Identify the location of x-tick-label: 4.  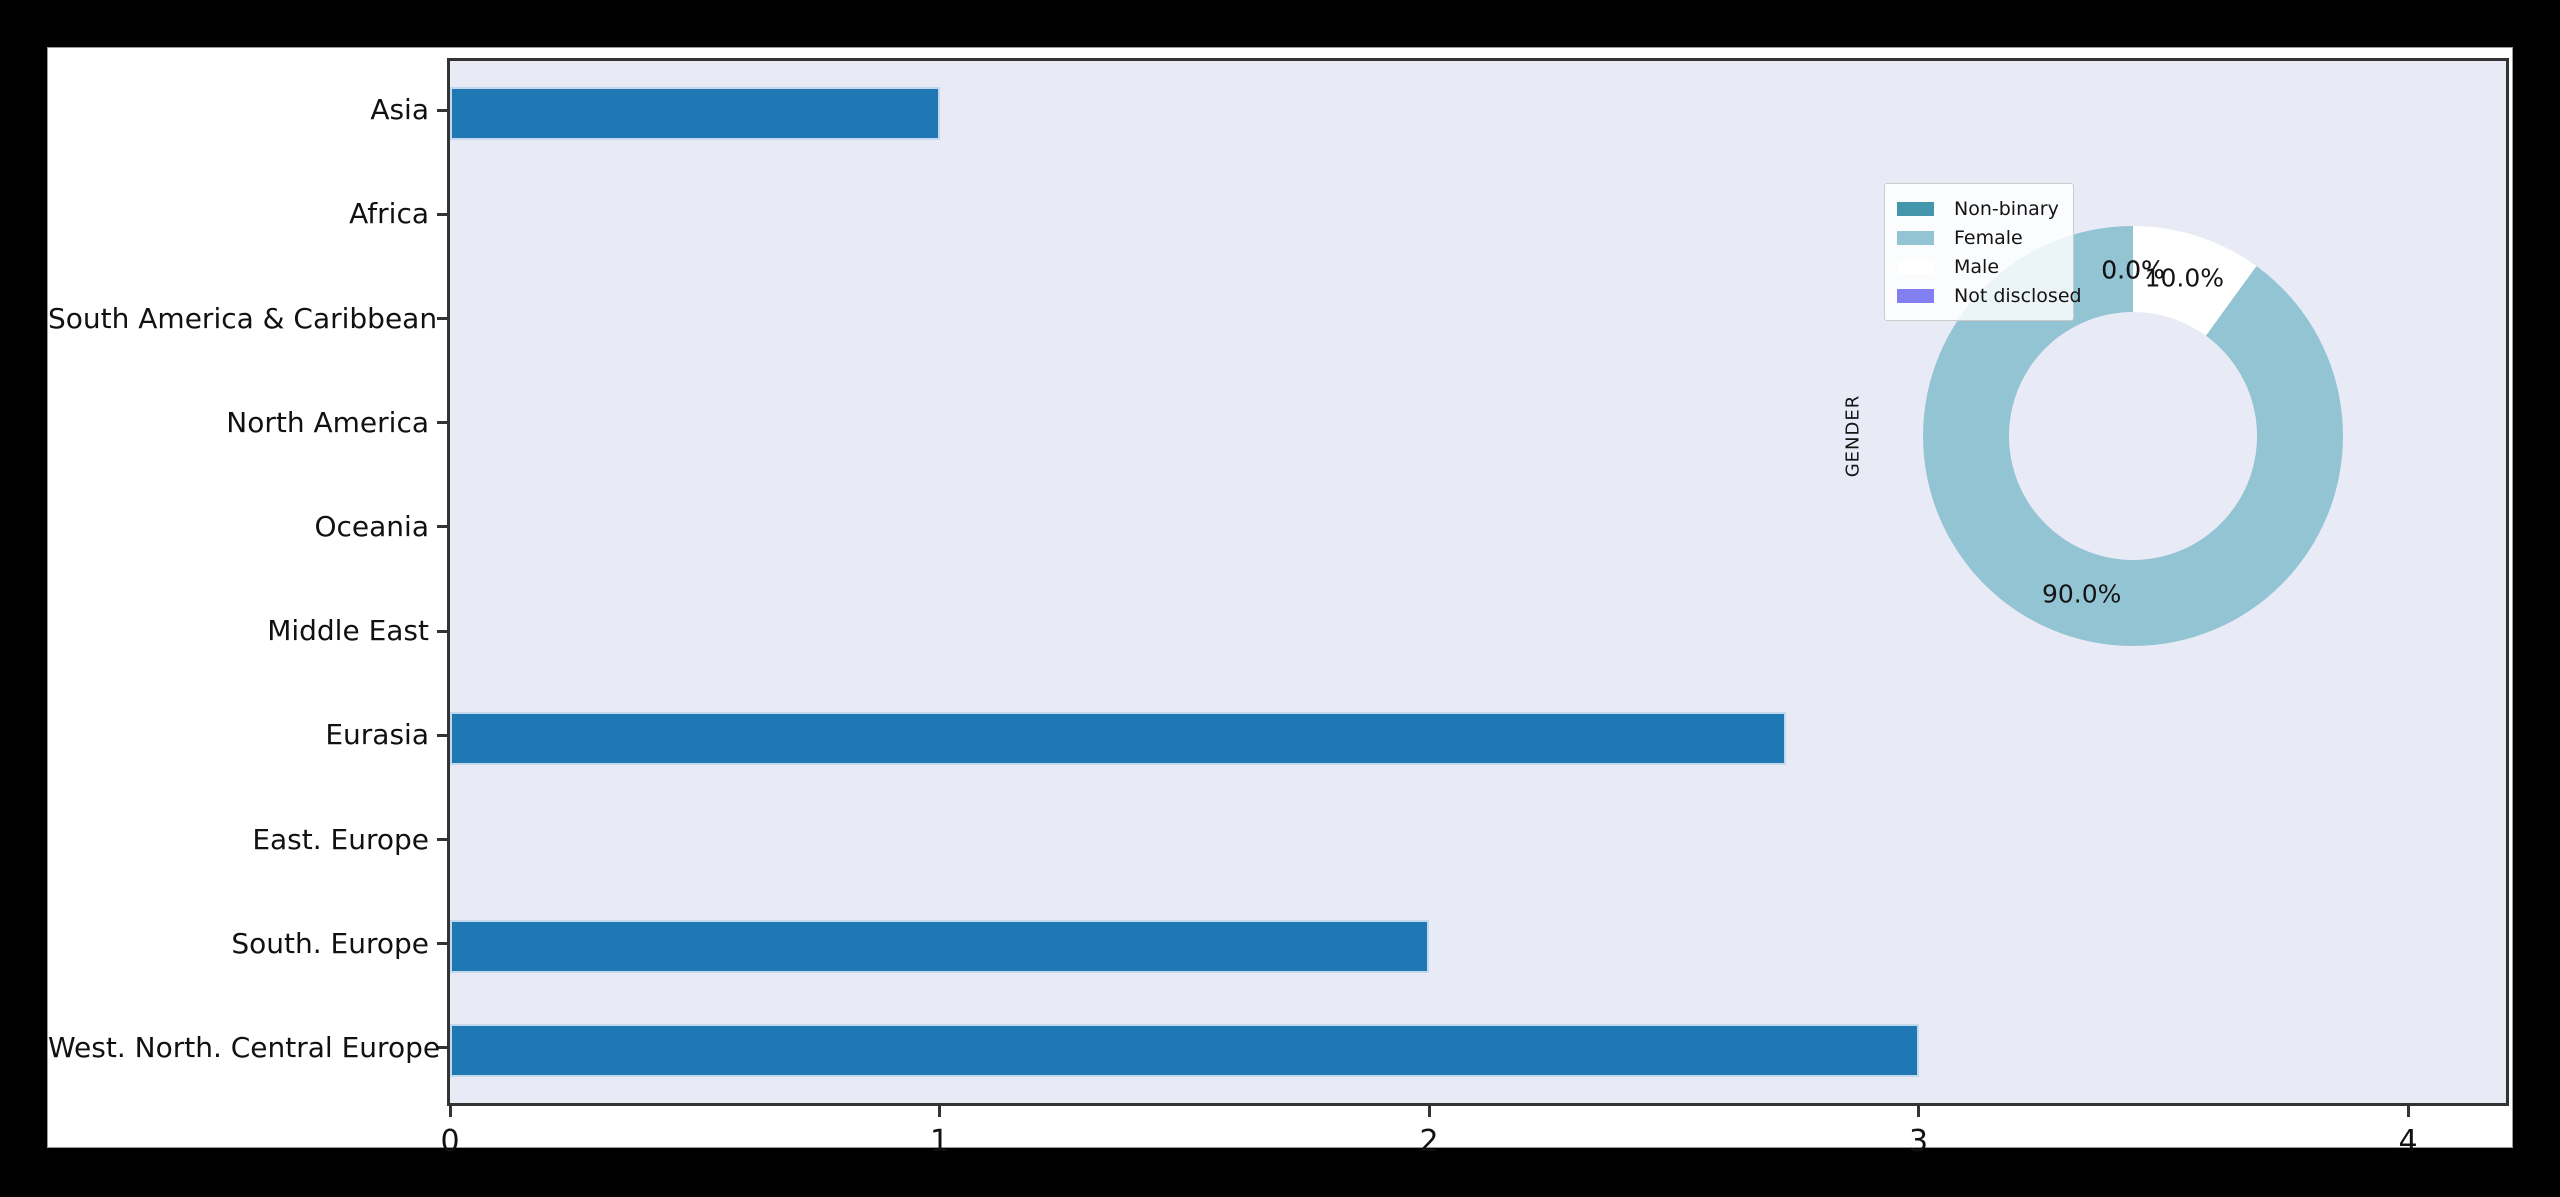
(2408, 1141).